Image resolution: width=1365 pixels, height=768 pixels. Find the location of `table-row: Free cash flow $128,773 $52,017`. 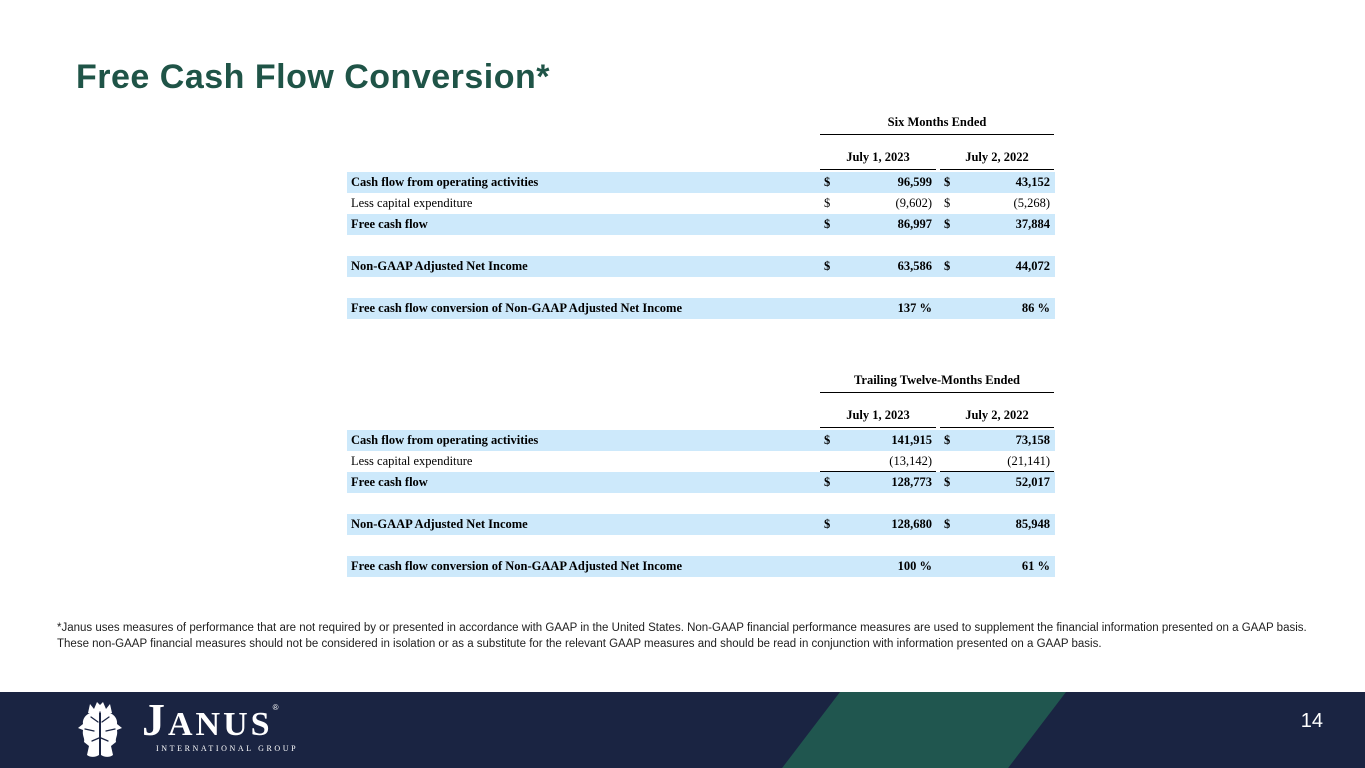

table-row: Free cash flow $128,773 $52,017 is located at coordinates (701, 482).